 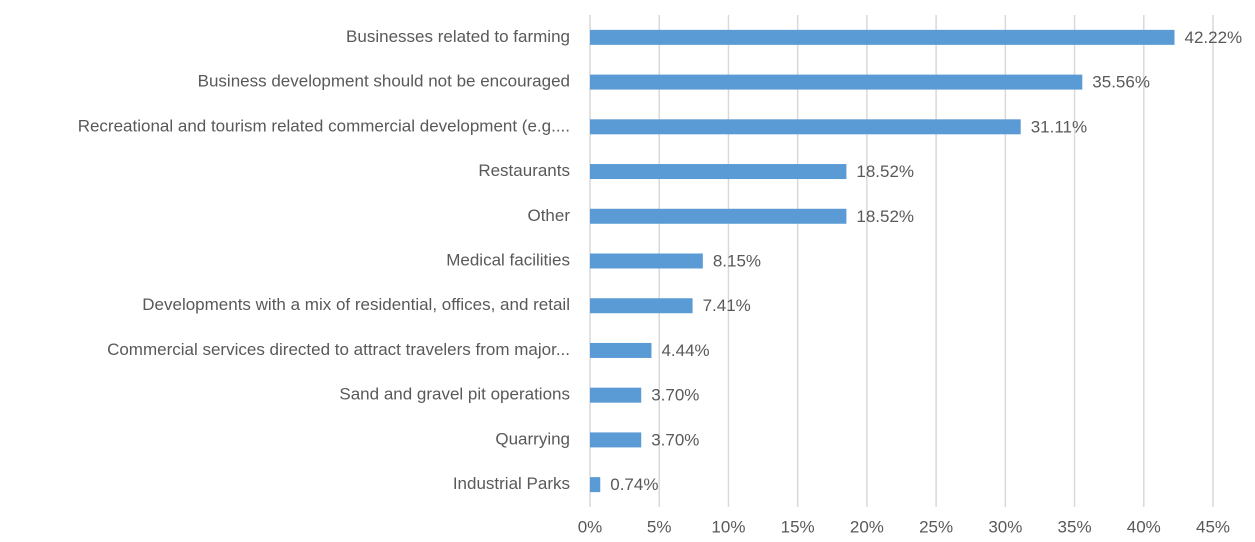 What do you see at coordinates (1005, 526) in the screenshot?
I see `x-tick-label: 30%` at bounding box center [1005, 526].